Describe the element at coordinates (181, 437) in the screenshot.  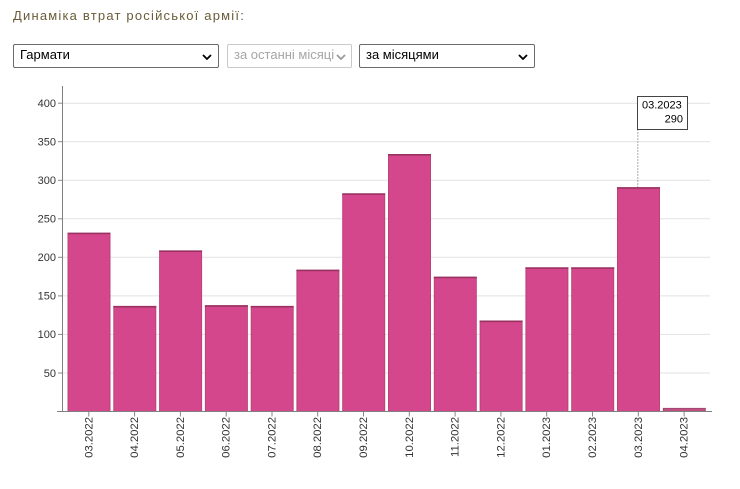
I see `svg-text: 05.2022` at that location.